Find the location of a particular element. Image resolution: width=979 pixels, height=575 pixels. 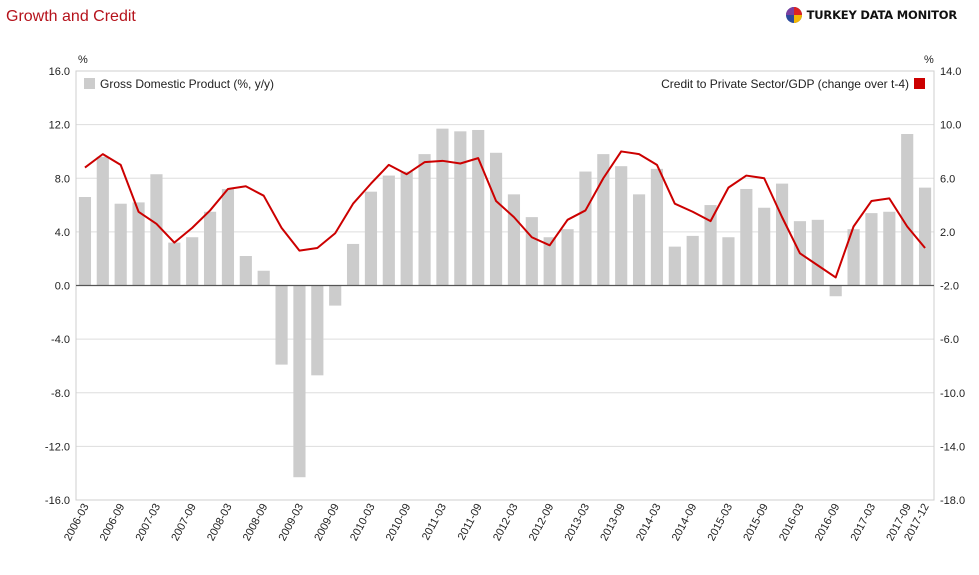

right-tick-label: -18.0 is located at coordinates (952, 501).